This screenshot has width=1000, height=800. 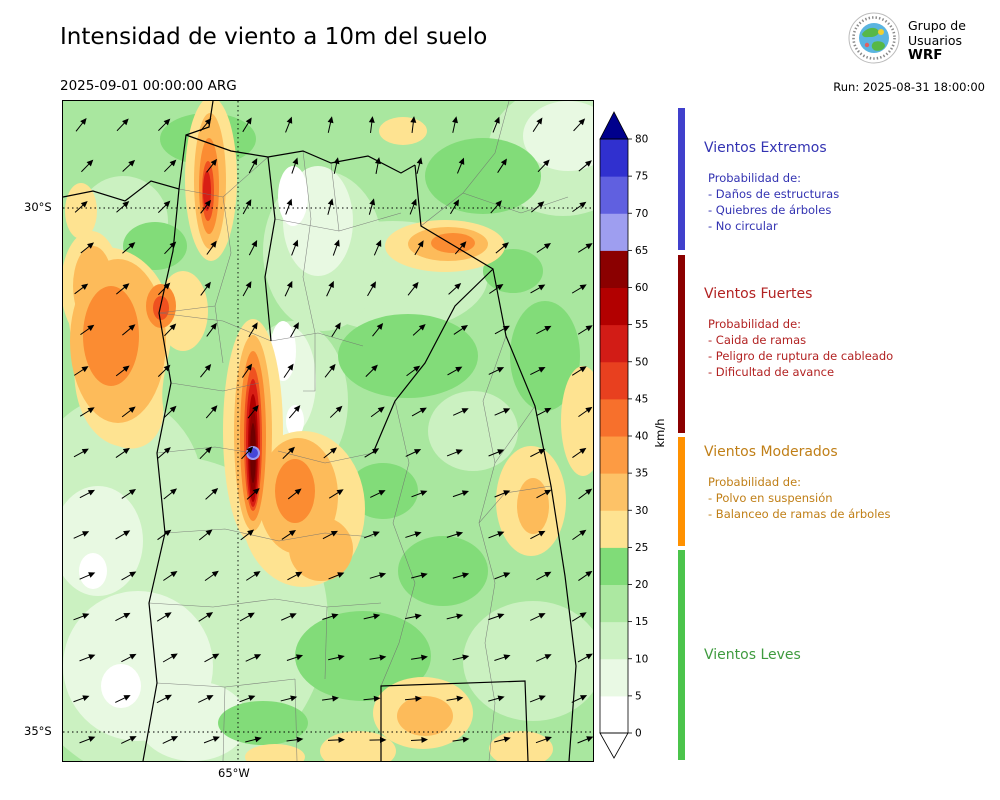 I want to click on logo-text: Grupo de Usuarios WRF, so click(x=937, y=40).